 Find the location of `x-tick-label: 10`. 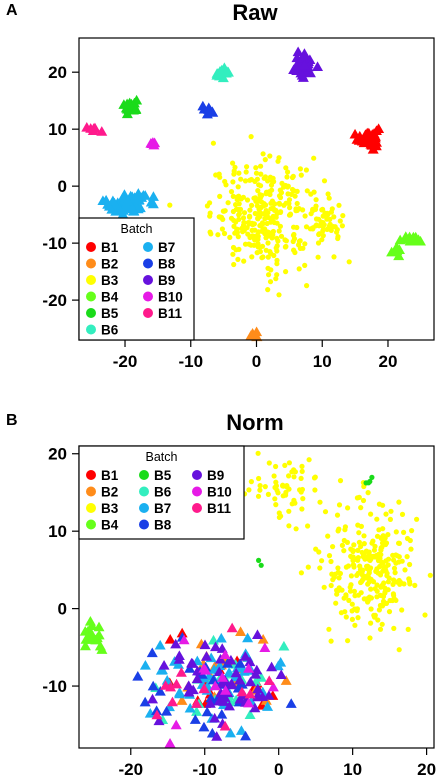

x-tick-label: 10 is located at coordinates (322, 361).